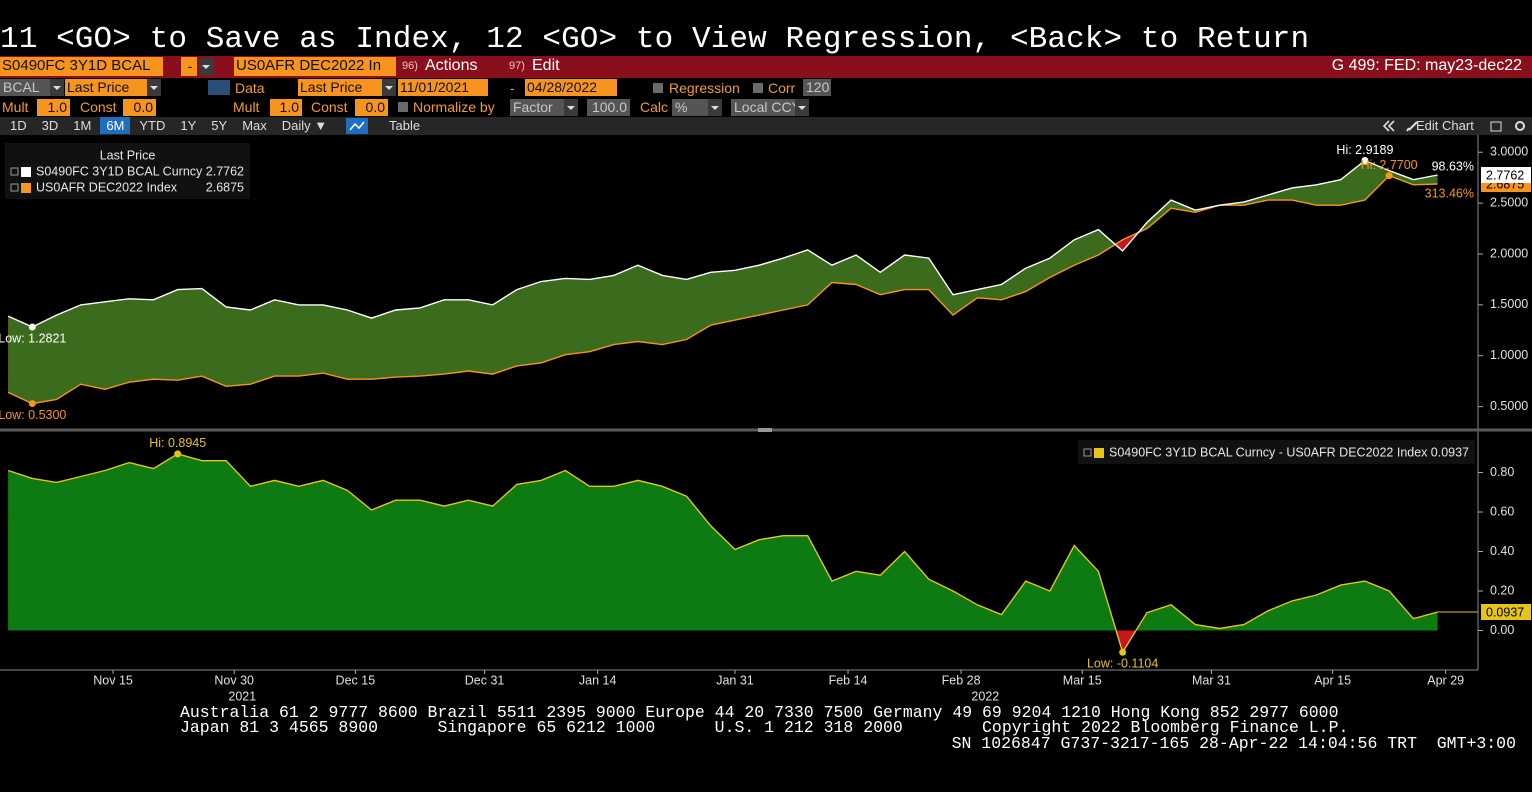 This screenshot has width=1532, height=792. I want to click on data-label: Data, so click(250, 88).